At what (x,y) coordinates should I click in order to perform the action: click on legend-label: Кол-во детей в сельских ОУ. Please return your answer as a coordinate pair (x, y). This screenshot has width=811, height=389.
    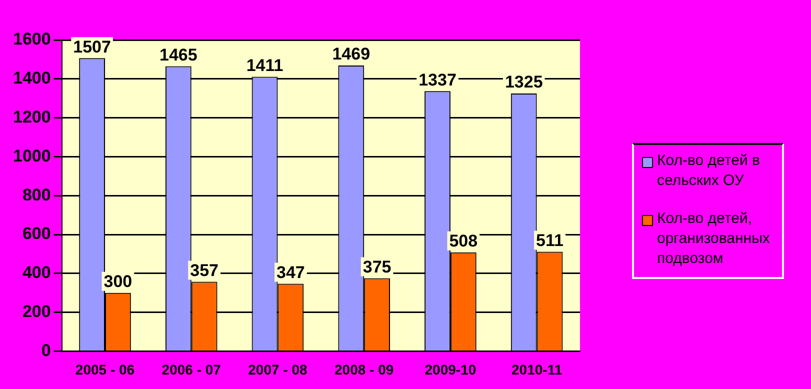
    Looking at the image, I should click on (709, 171).